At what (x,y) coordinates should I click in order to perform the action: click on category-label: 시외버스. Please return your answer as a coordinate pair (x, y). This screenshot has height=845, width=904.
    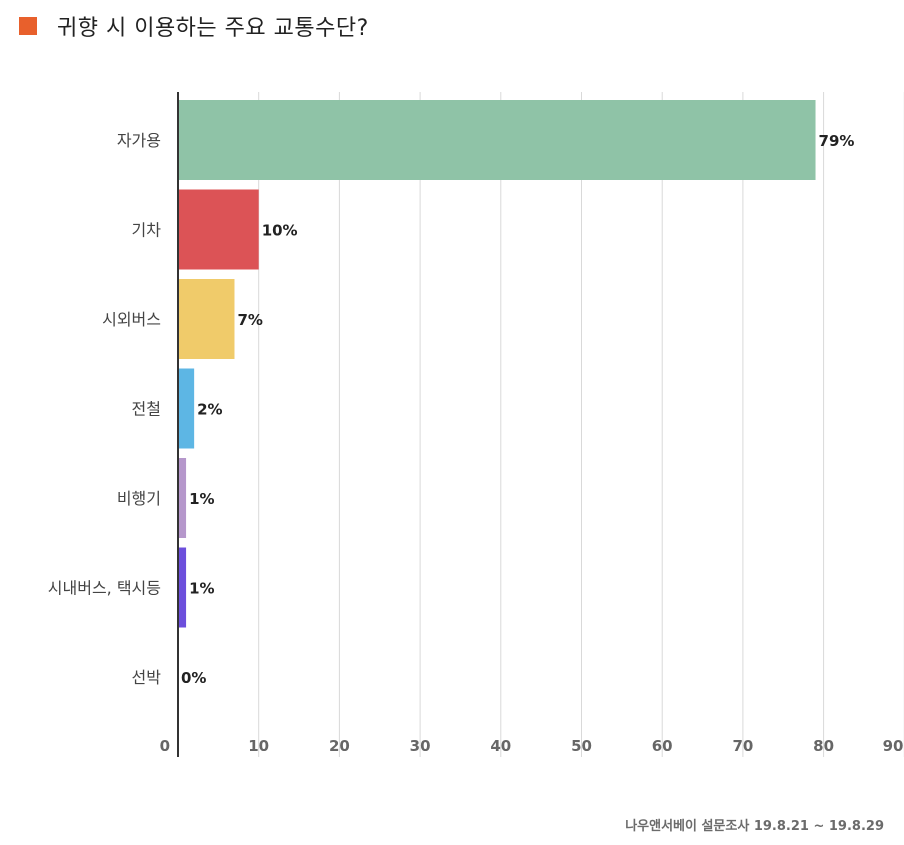
    Looking at the image, I should click on (131, 319).